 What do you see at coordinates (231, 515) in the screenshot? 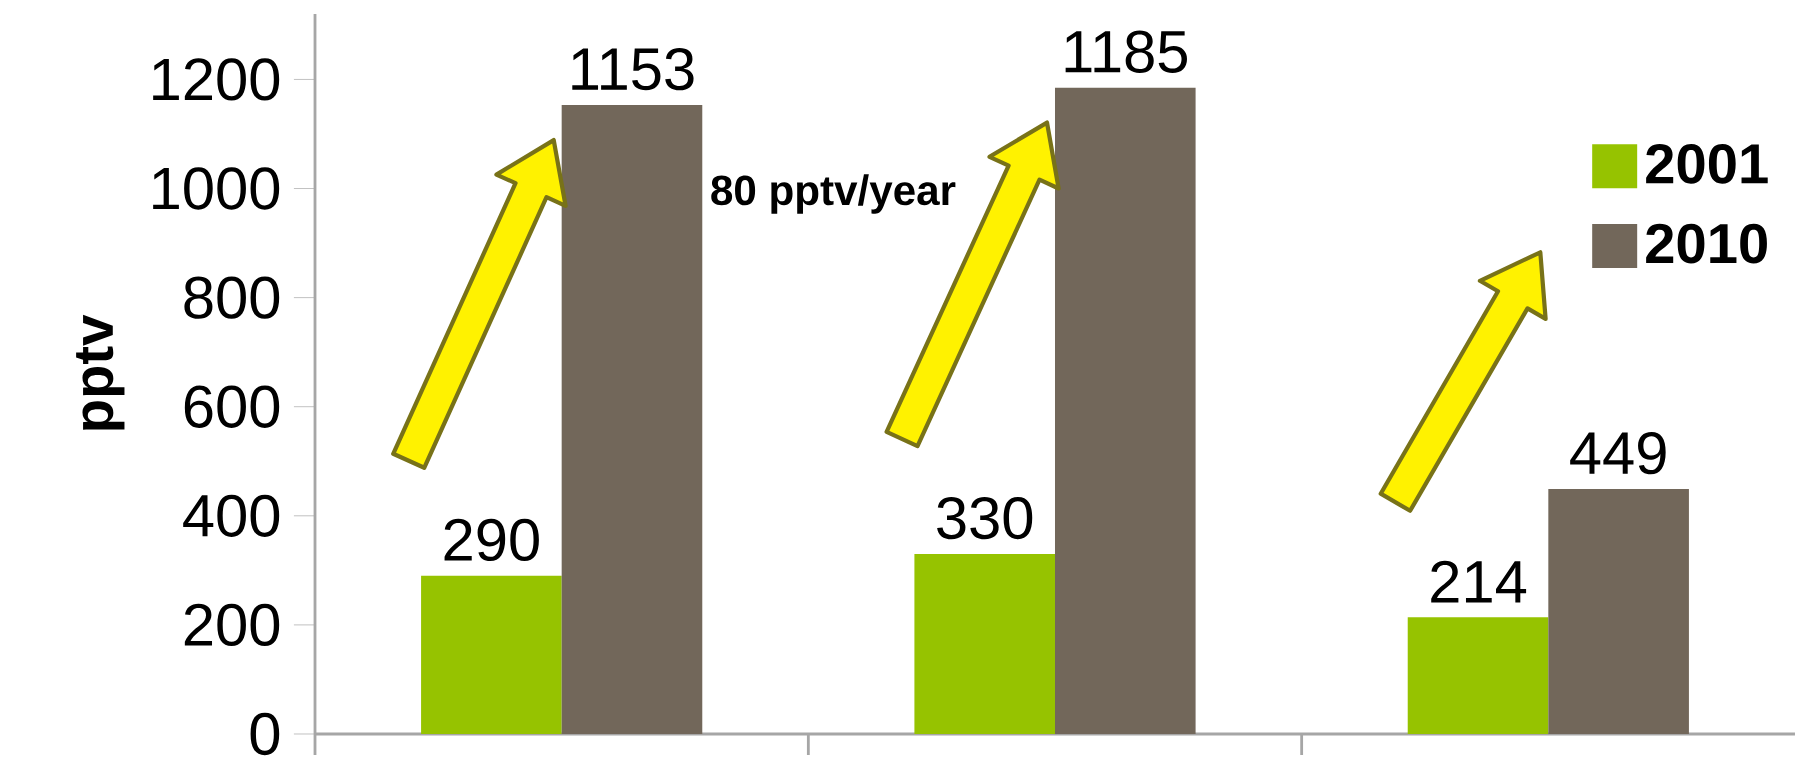
I see `y-tick-label: 400` at bounding box center [231, 515].